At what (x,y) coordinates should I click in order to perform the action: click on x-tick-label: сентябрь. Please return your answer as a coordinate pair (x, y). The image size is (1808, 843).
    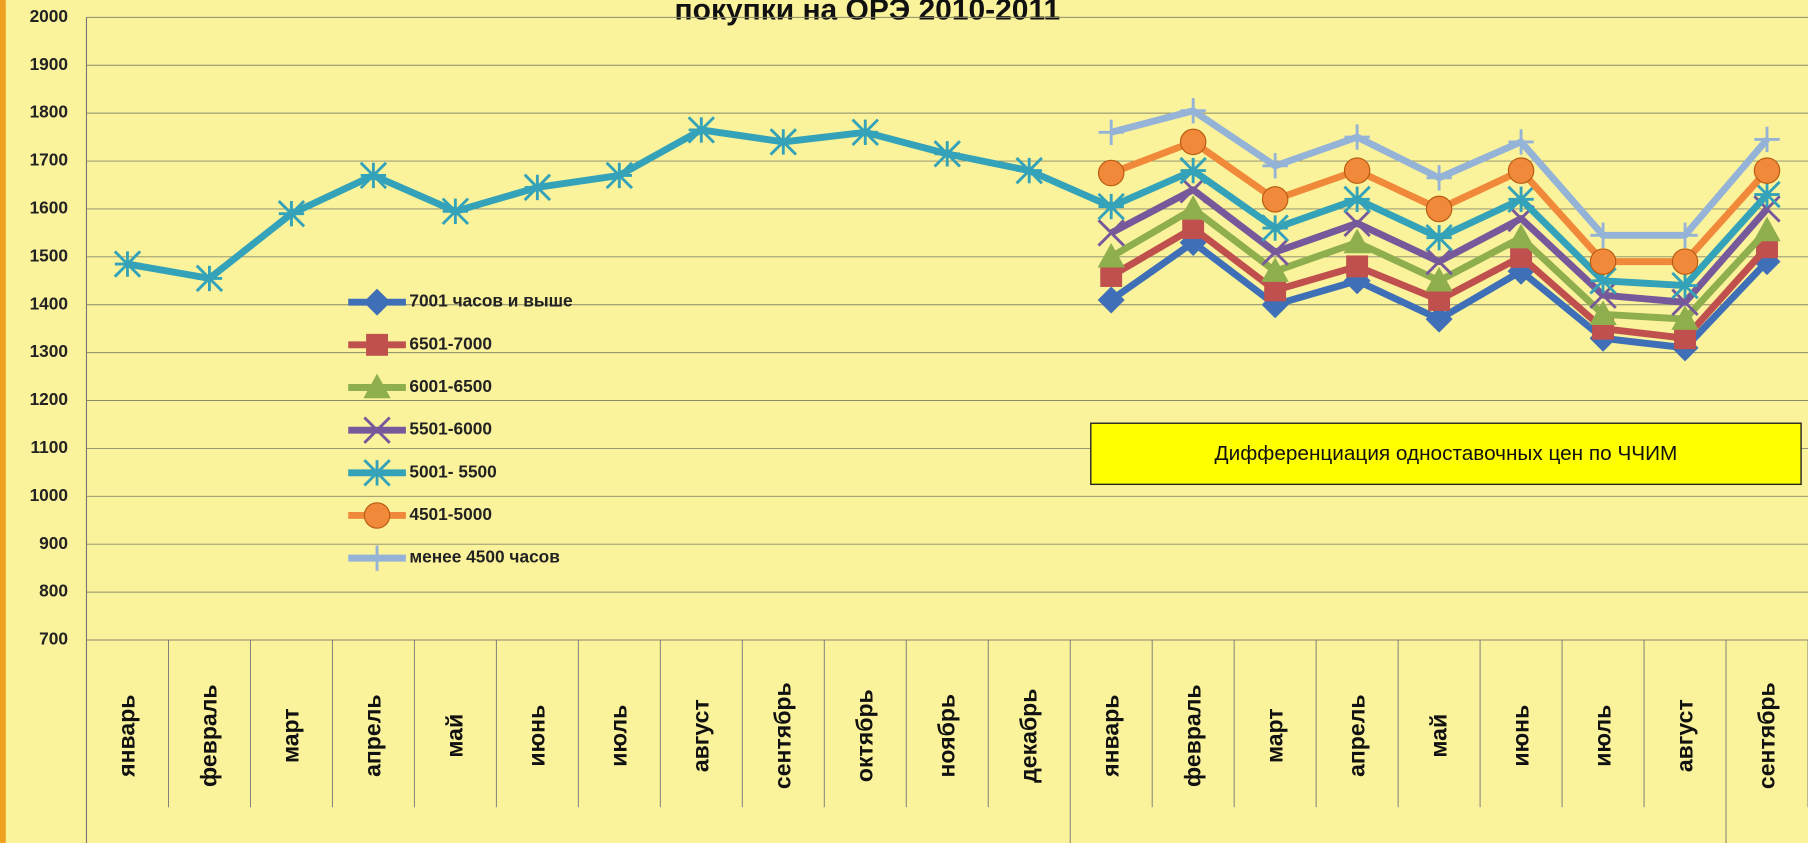
    Looking at the image, I should click on (783, 735).